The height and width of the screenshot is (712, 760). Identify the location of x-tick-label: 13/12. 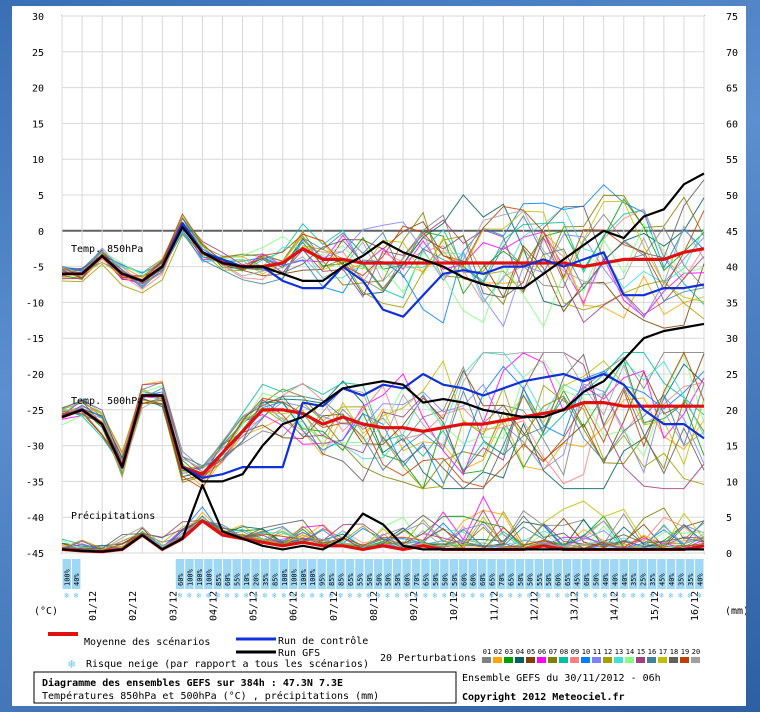
(575, 606).